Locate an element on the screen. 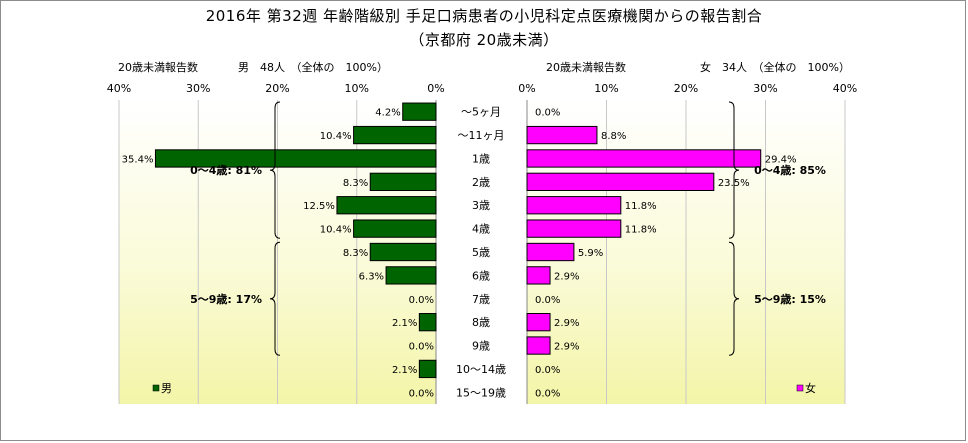 This screenshot has width=968, height=443. tick-label-left: 20% is located at coordinates (277, 88).